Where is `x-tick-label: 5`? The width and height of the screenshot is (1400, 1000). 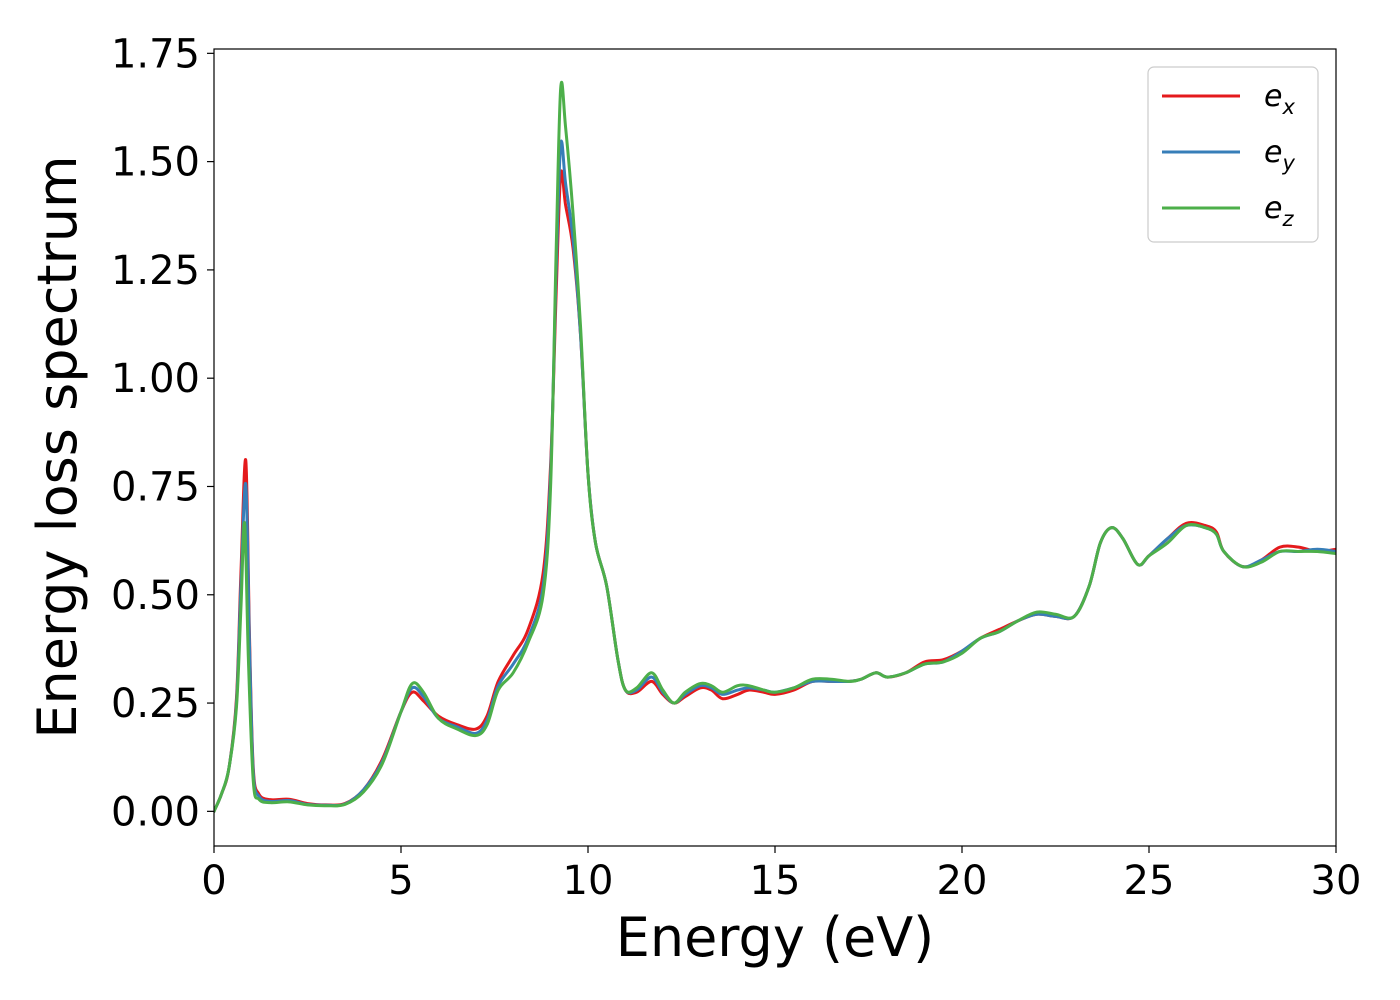 x-tick-label: 5 is located at coordinates (400, 881).